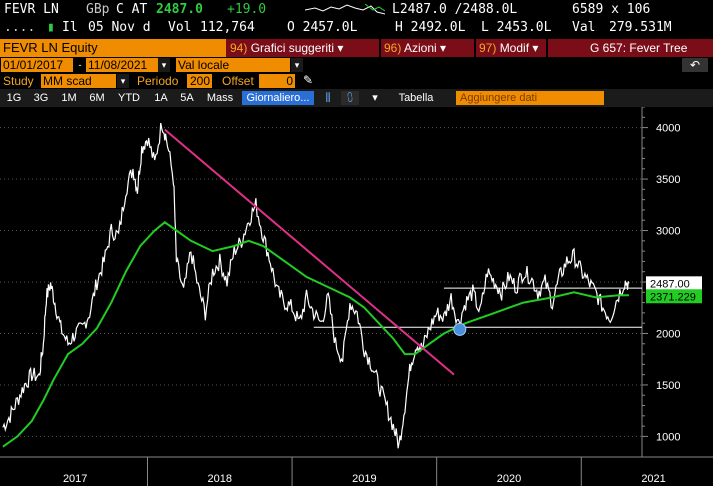 Image resolution: width=713 pixels, height=486 pixels. I want to click on last-price: 2487.0, so click(179, 9).